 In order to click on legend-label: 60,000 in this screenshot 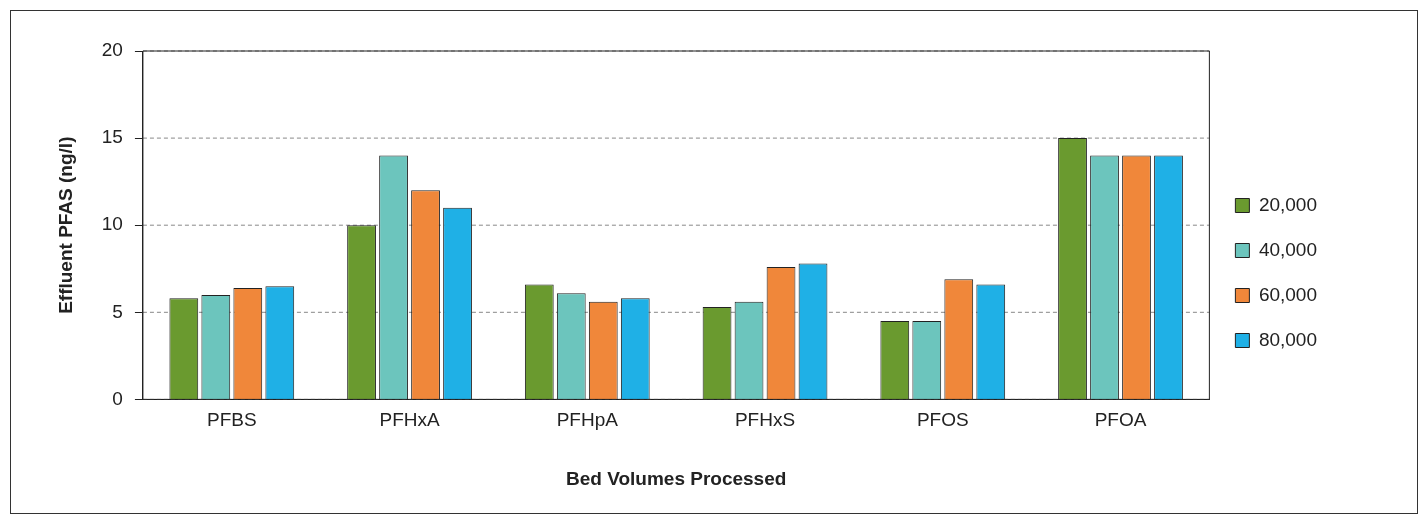, I will do `click(1288, 294)`.